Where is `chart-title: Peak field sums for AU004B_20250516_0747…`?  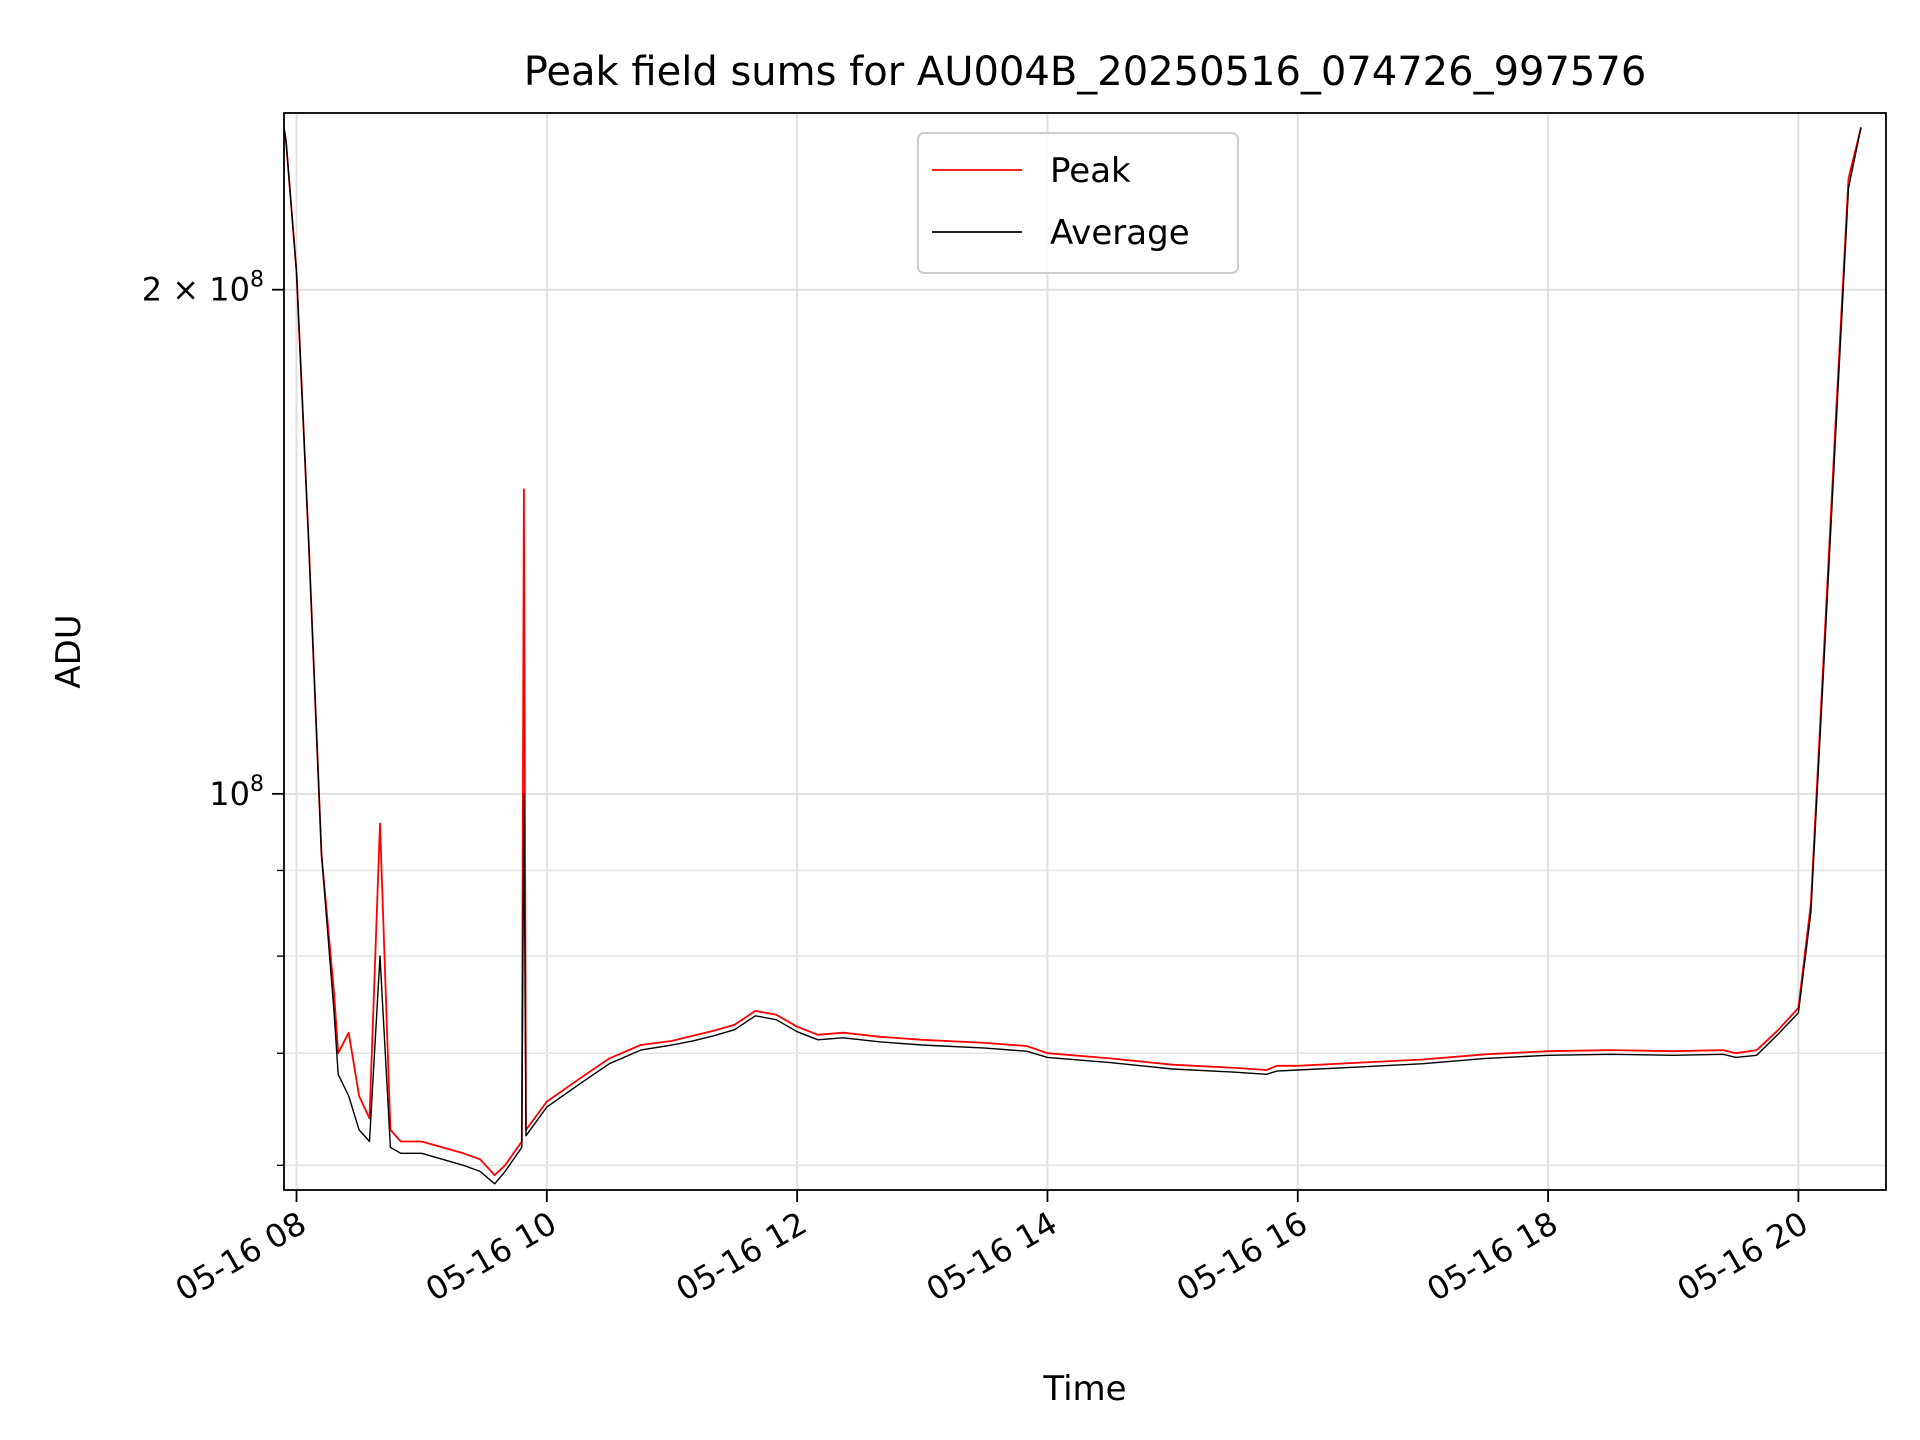
chart-title: Peak field sums for AU004B_20250516_0747… is located at coordinates (1085, 72).